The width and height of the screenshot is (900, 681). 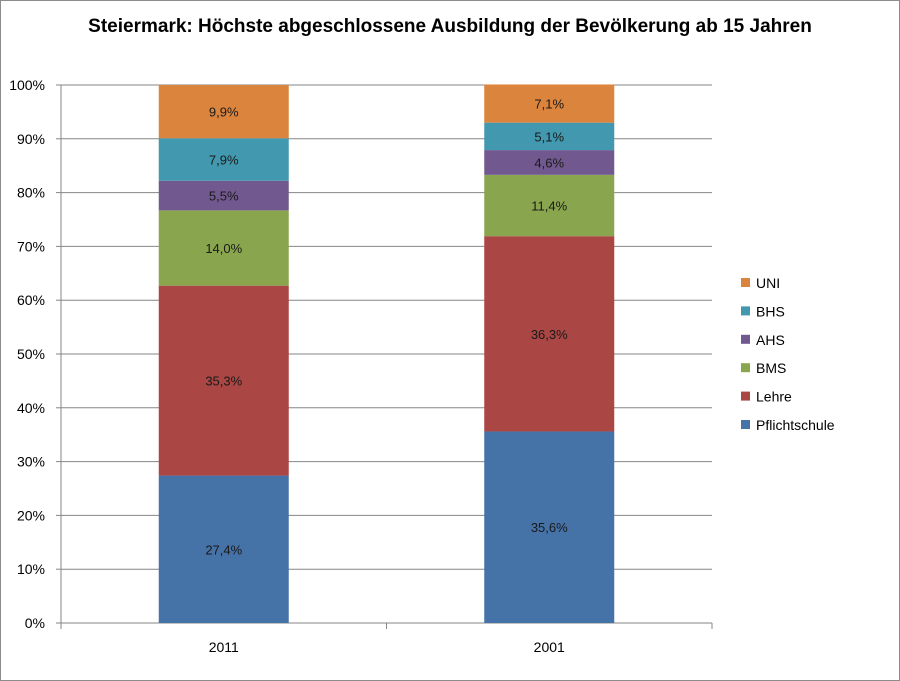 I want to click on y-tick-label: 80%, so click(x=31, y=193).